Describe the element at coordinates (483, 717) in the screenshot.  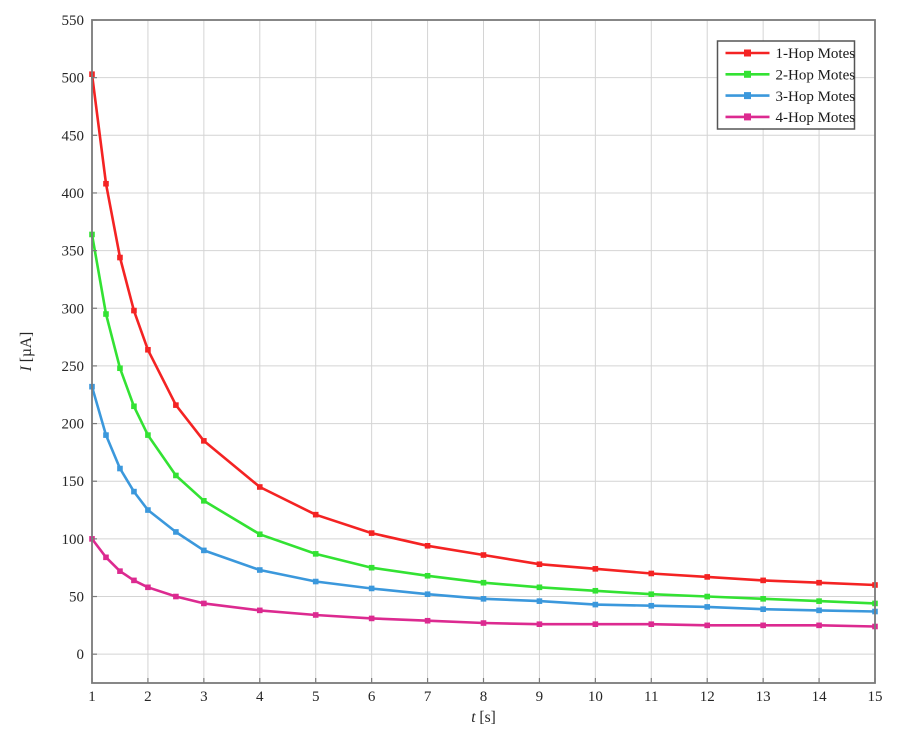
I see `x-axis-label: t [s]` at that location.